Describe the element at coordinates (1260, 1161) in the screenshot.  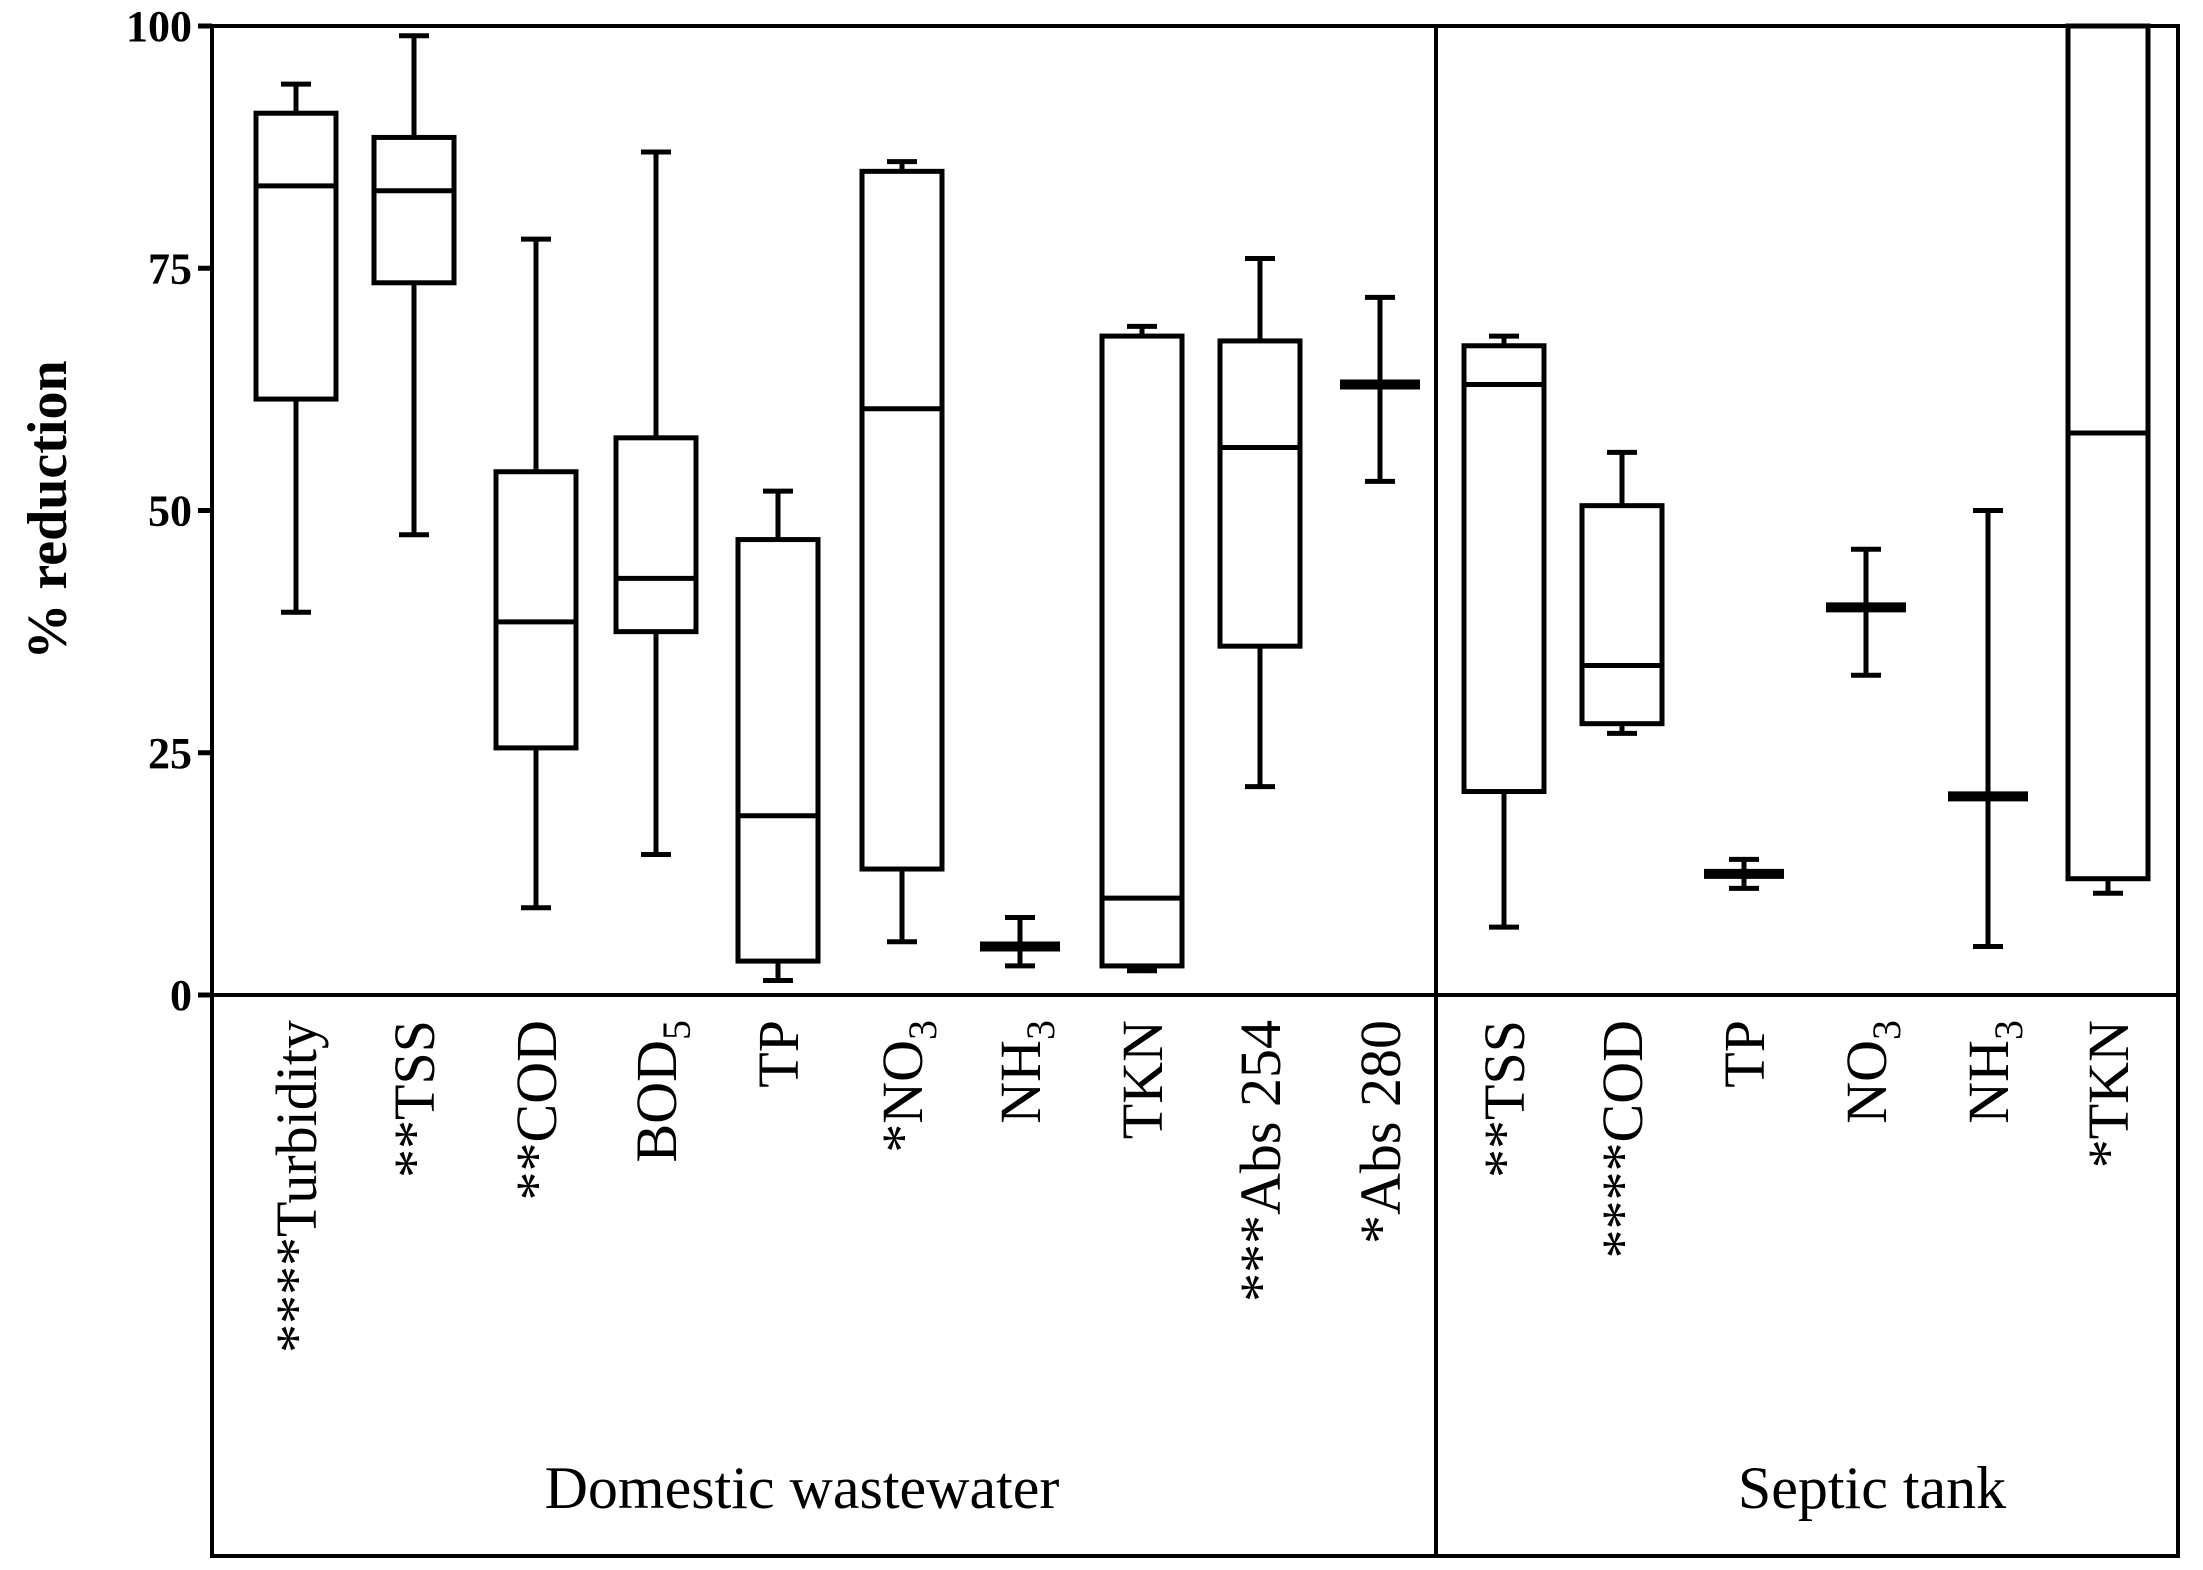
I see `category-label: ***Abs 254` at that location.